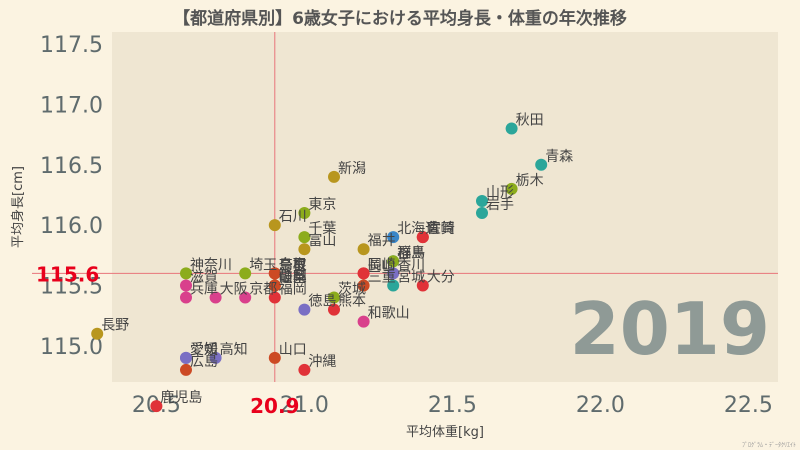 This screenshot has height=450, width=800. I want to click on point-label: 岩手, so click(500, 205).